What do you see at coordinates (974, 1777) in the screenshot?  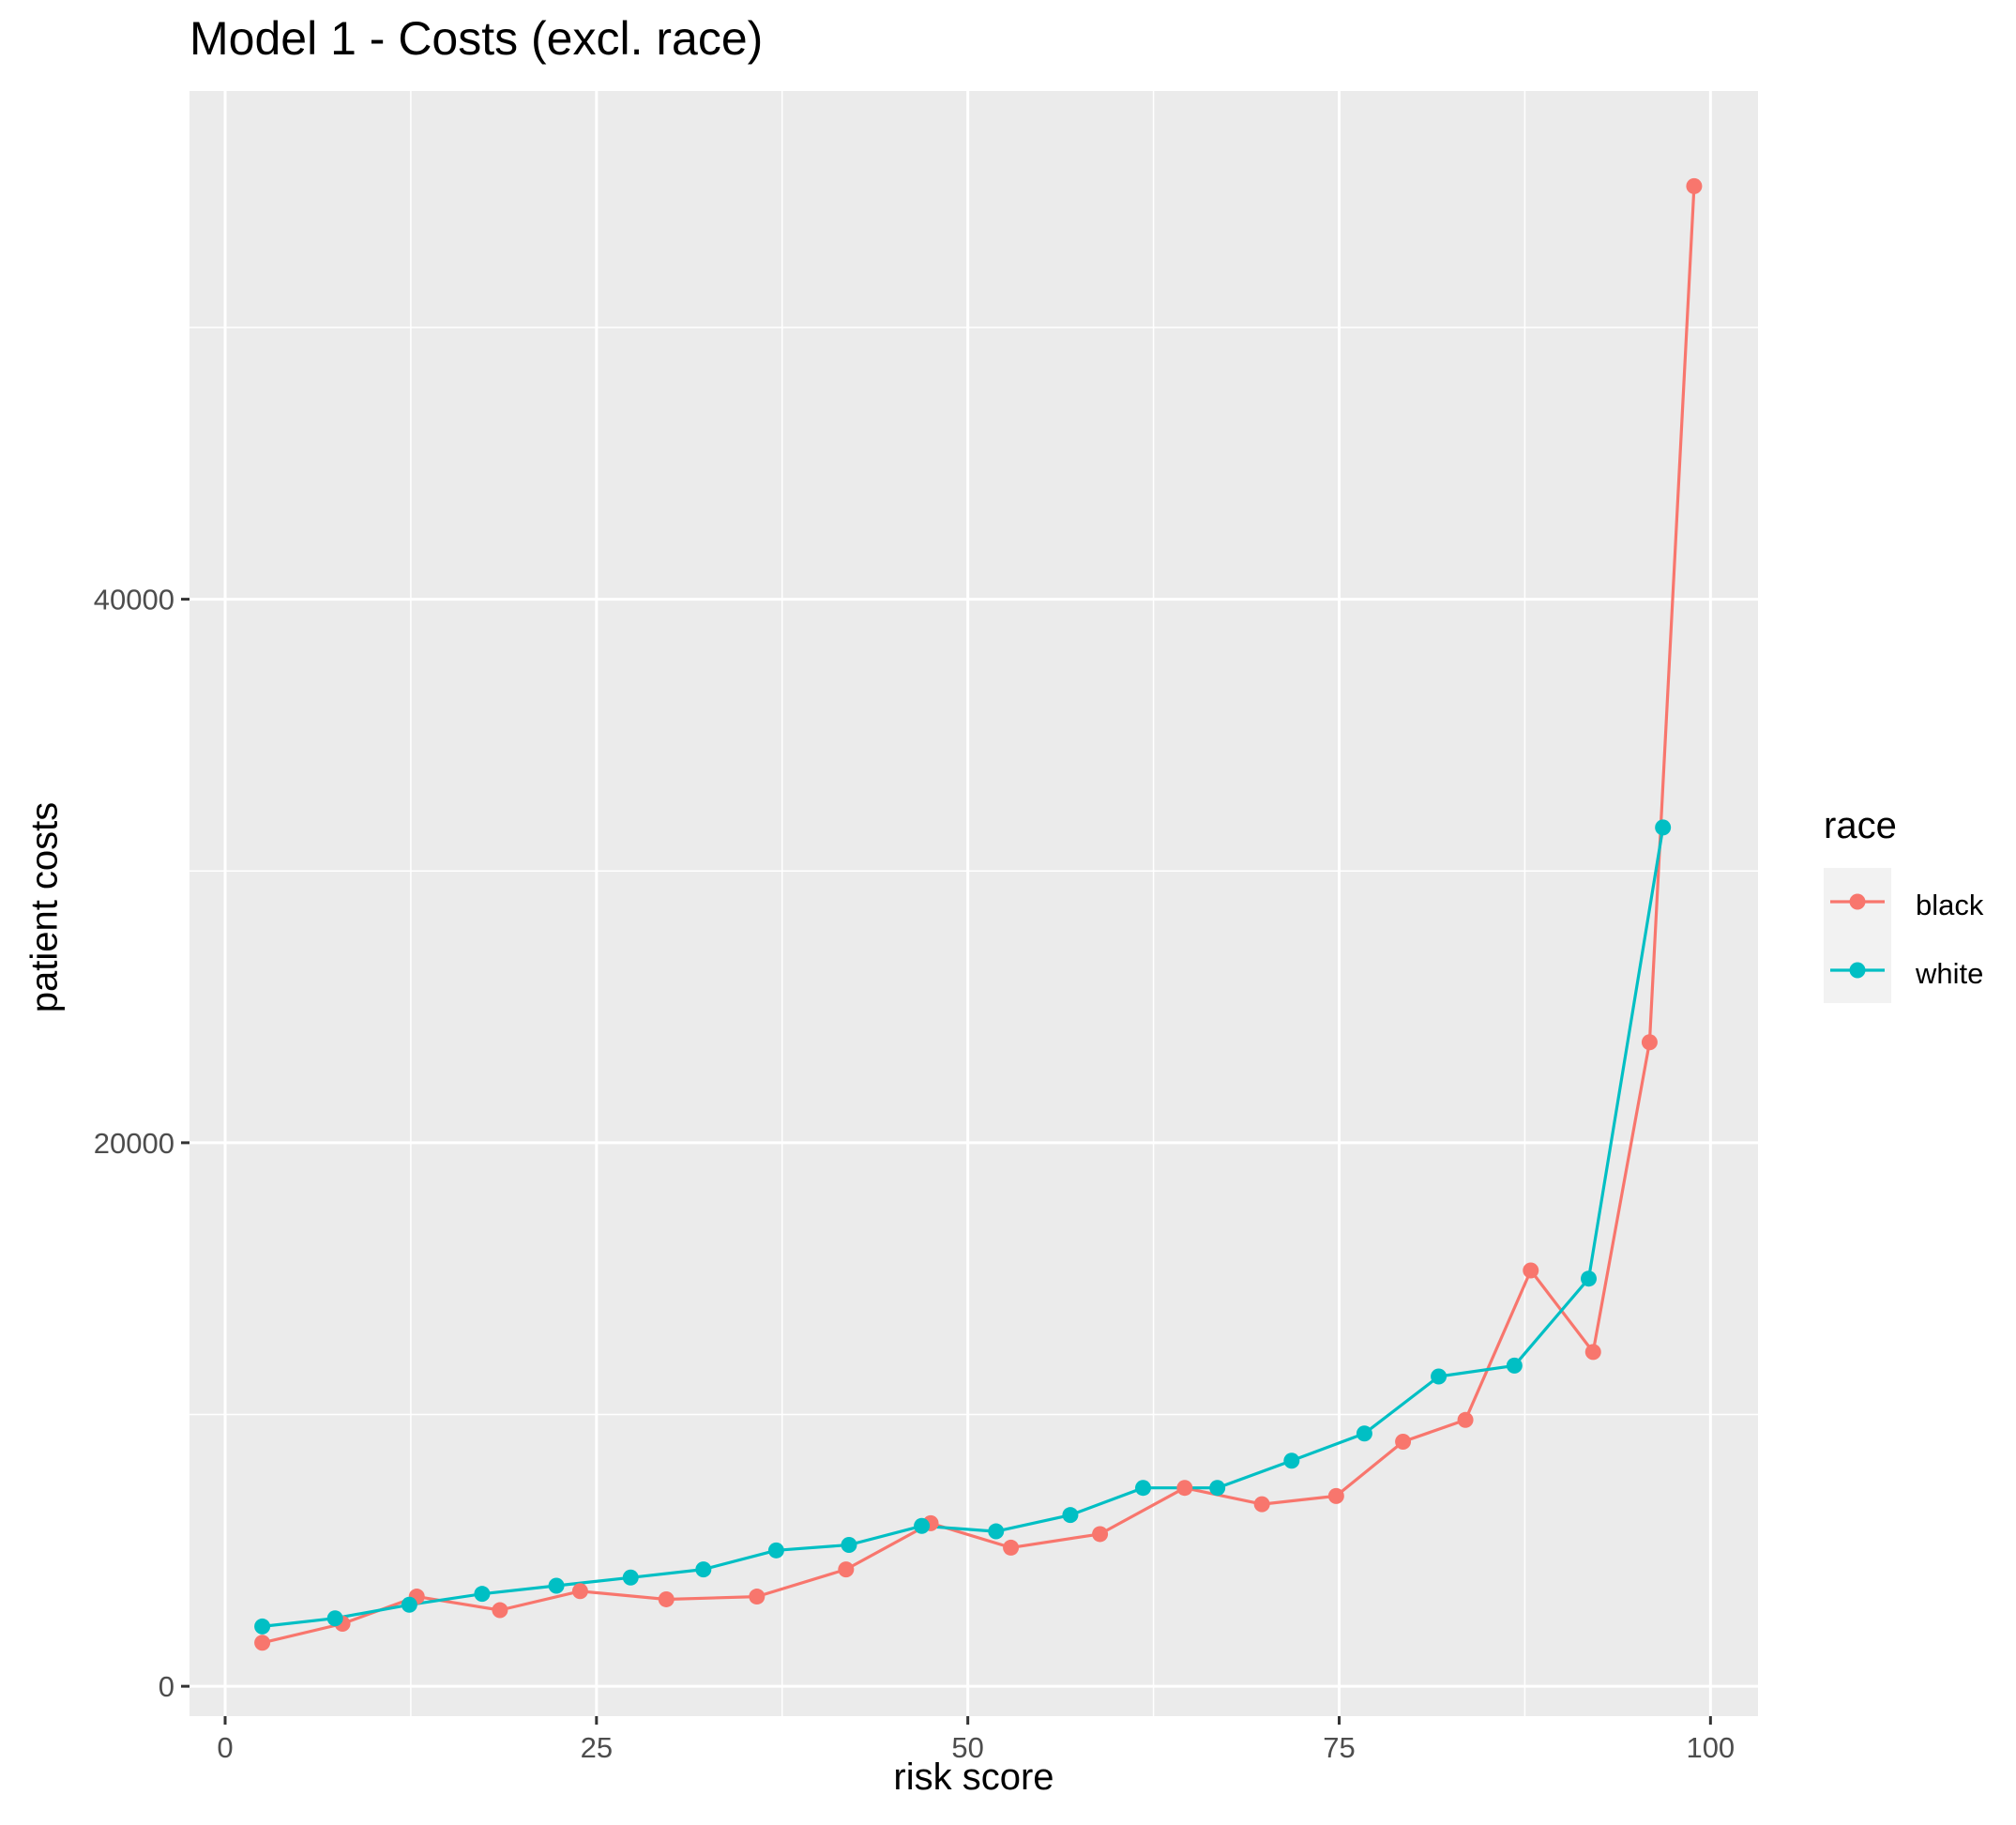 I see `x-axis-title: risk score` at bounding box center [974, 1777].